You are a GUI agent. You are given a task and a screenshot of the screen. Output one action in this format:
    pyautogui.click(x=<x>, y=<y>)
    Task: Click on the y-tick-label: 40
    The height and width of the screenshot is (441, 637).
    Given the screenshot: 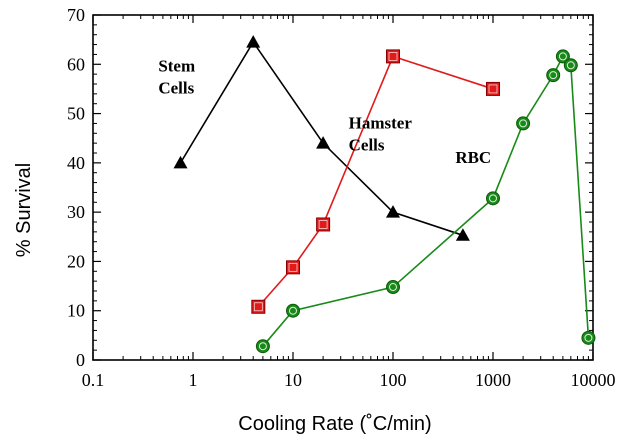 What is the action you would take?
    pyautogui.click(x=76, y=163)
    